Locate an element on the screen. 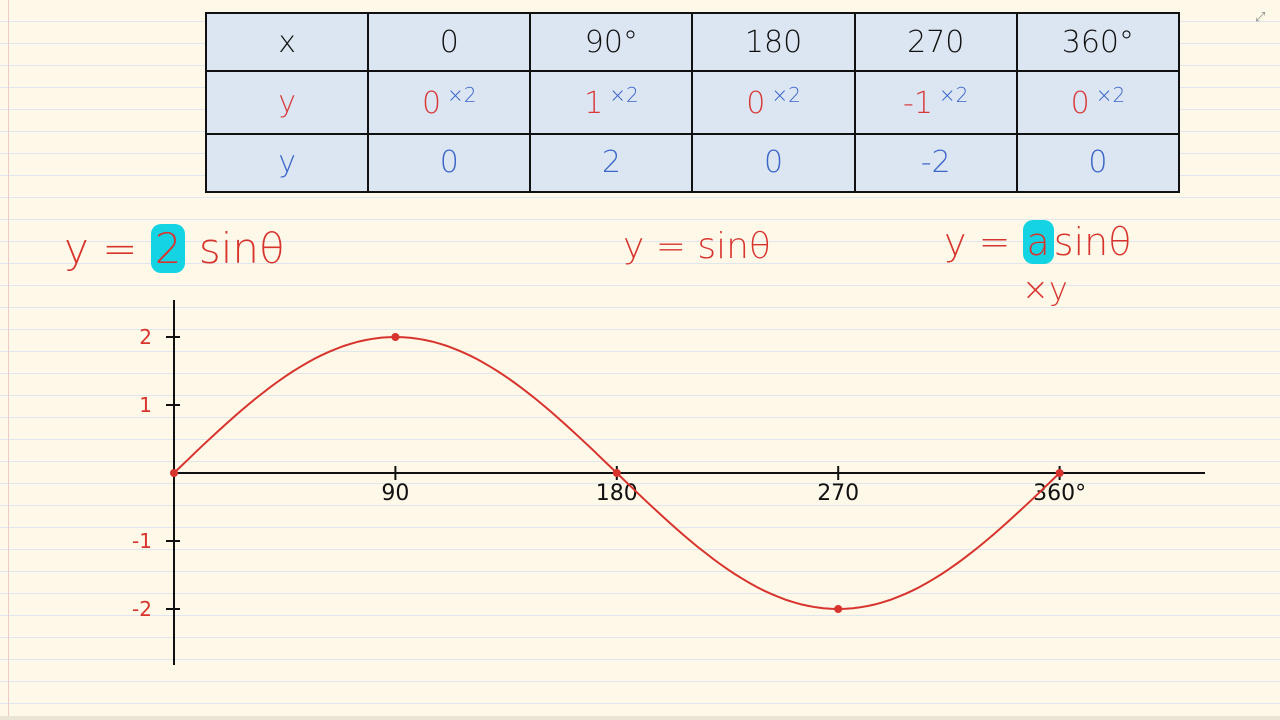  table-row-y: y 0 2 0 -2 0 is located at coordinates (692, 163).